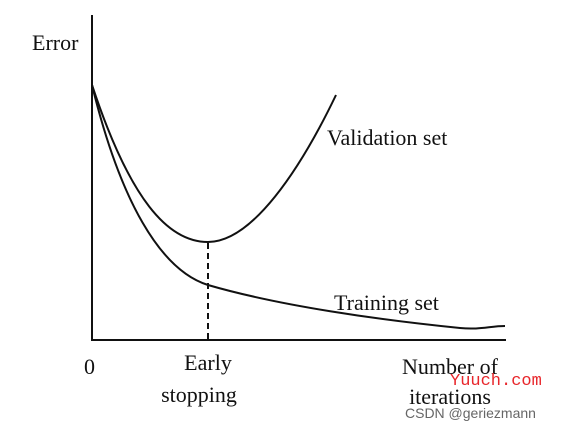 This screenshot has width=563, height=433. What do you see at coordinates (470, 413) in the screenshot?
I see `watermark: CSDN @geriezmann` at bounding box center [470, 413].